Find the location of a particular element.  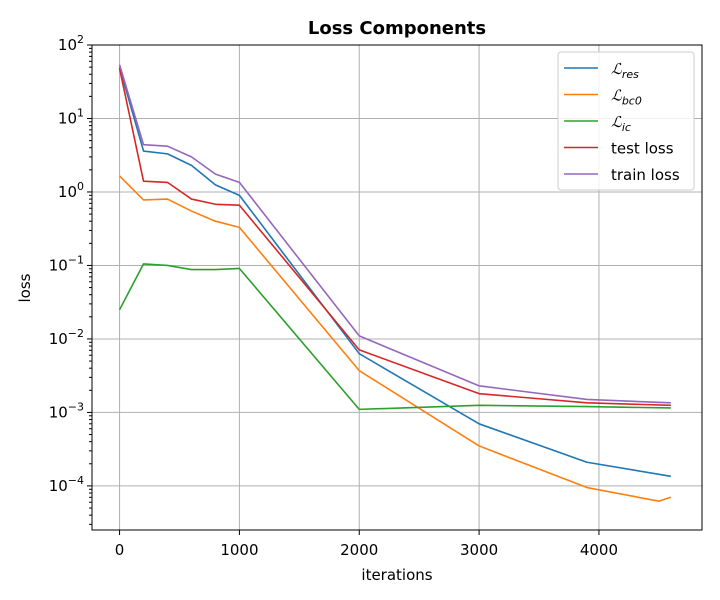

y-tick-label: 10⁻¹ is located at coordinates (66, 263).